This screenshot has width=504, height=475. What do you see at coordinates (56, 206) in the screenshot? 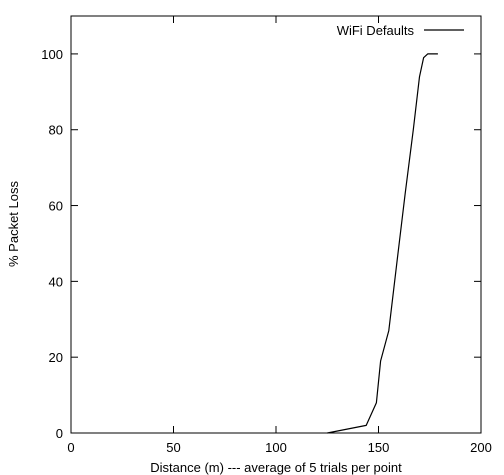
I see `y-tick-label: 60` at bounding box center [56, 206].